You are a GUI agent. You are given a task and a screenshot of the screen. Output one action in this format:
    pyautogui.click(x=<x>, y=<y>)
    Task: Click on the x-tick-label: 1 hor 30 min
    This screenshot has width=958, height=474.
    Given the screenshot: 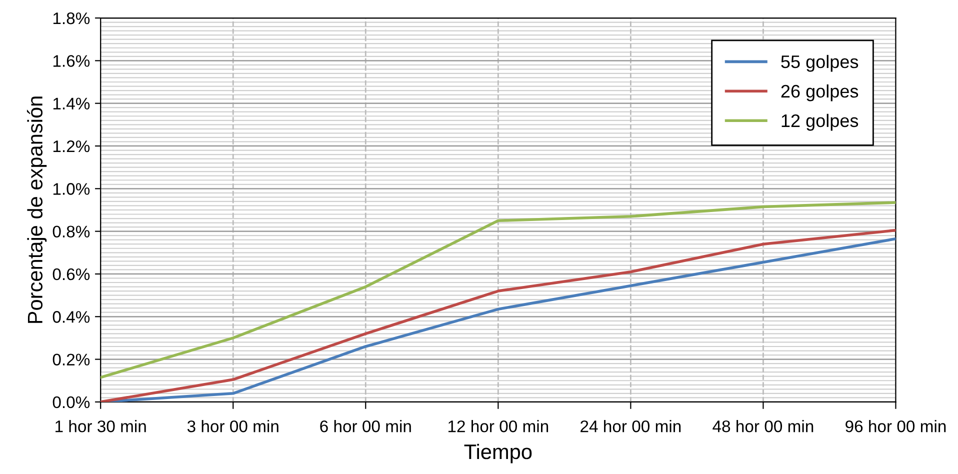 What is the action you would take?
    pyautogui.click(x=101, y=426)
    